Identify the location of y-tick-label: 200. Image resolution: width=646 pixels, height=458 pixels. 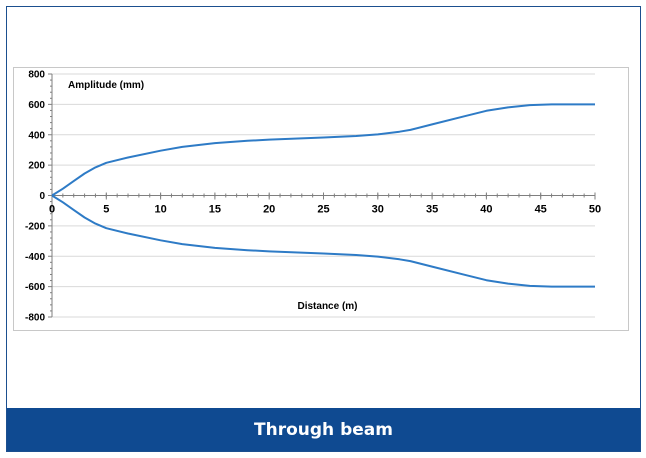
(36, 166).